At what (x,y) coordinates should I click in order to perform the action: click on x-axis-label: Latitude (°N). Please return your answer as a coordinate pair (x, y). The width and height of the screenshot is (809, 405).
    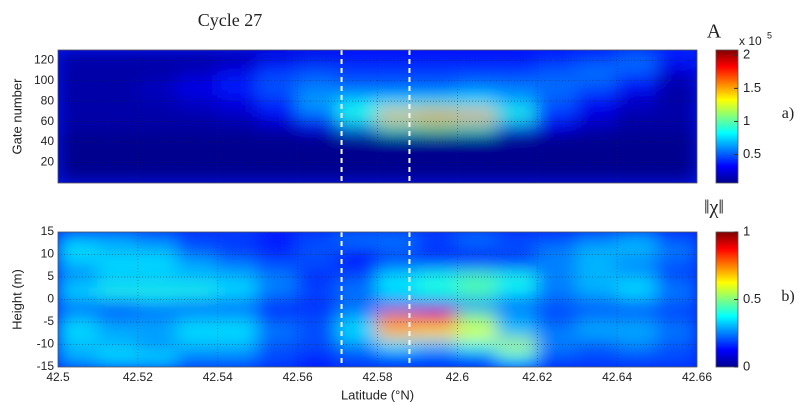
    Looking at the image, I should click on (377, 394).